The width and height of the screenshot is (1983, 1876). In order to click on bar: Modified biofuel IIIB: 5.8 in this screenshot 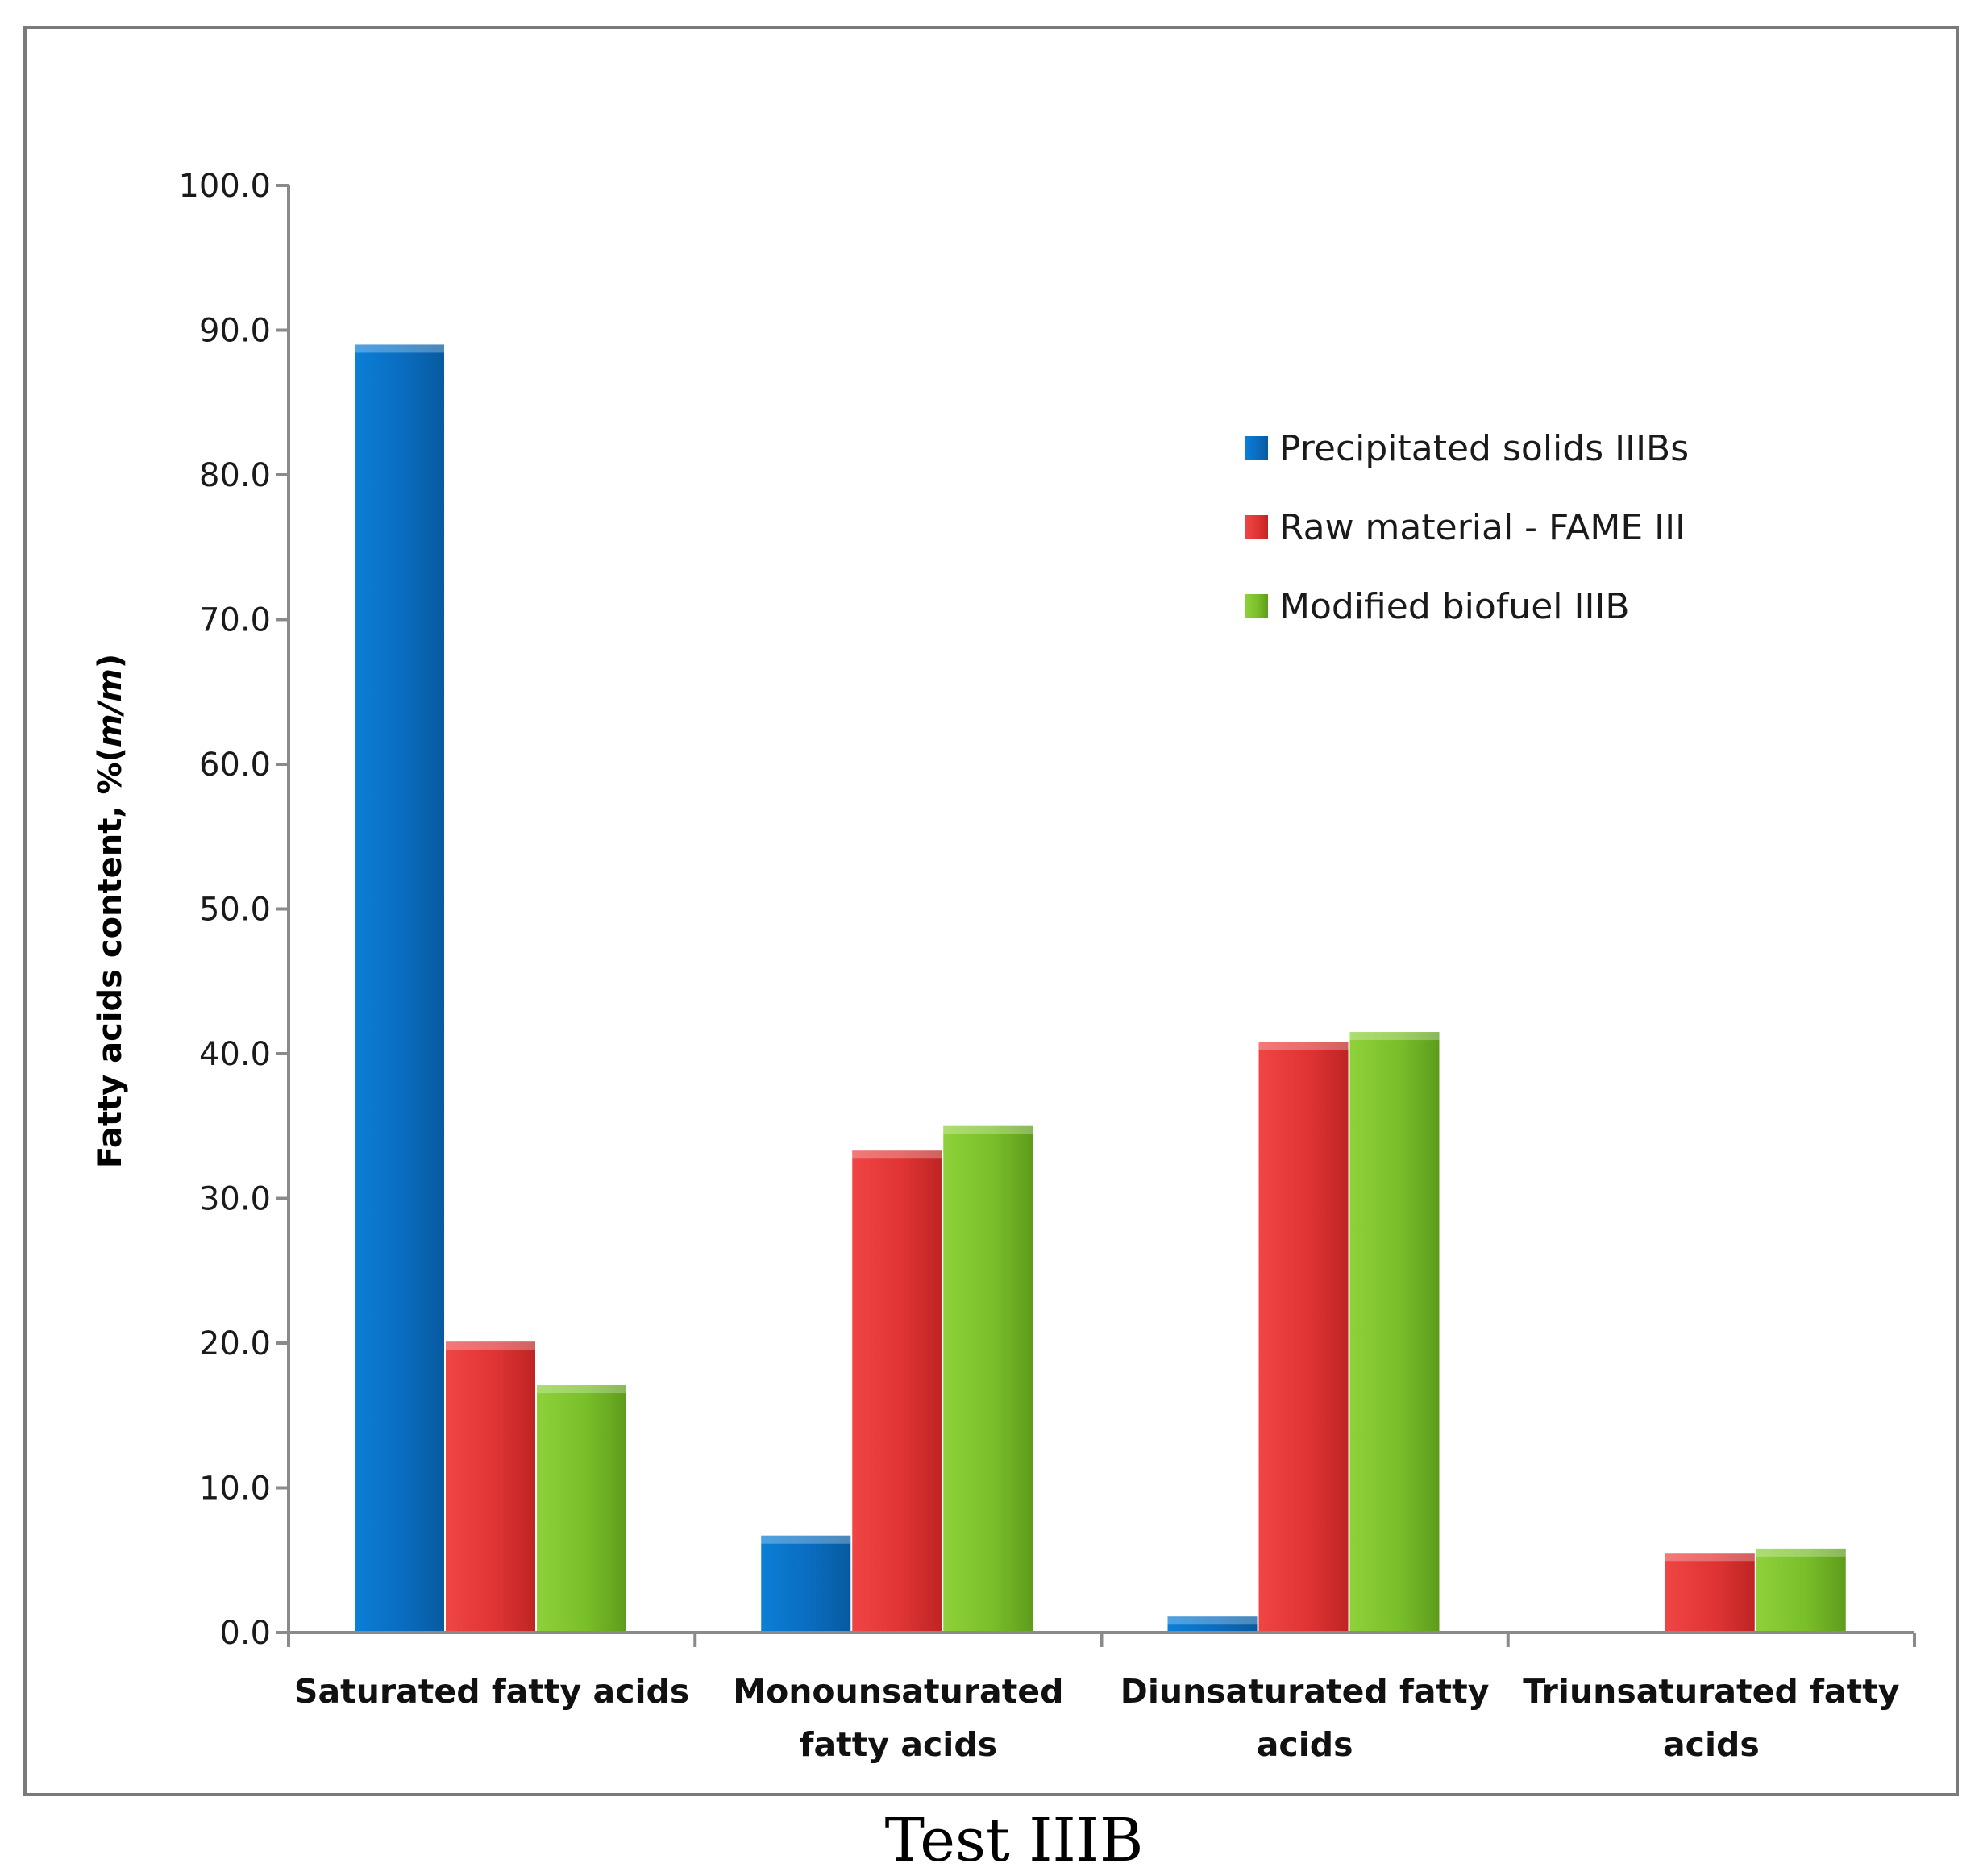, I will do `click(1801, 1590)`.